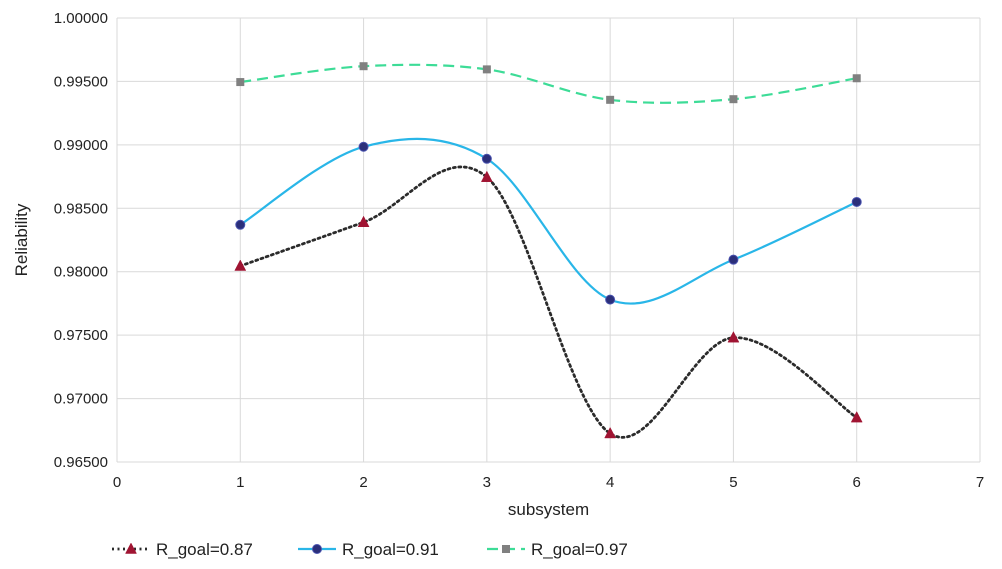  Describe the element at coordinates (81, 399) in the screenshot. I see `y-tick-label: 0.97000` at that location.